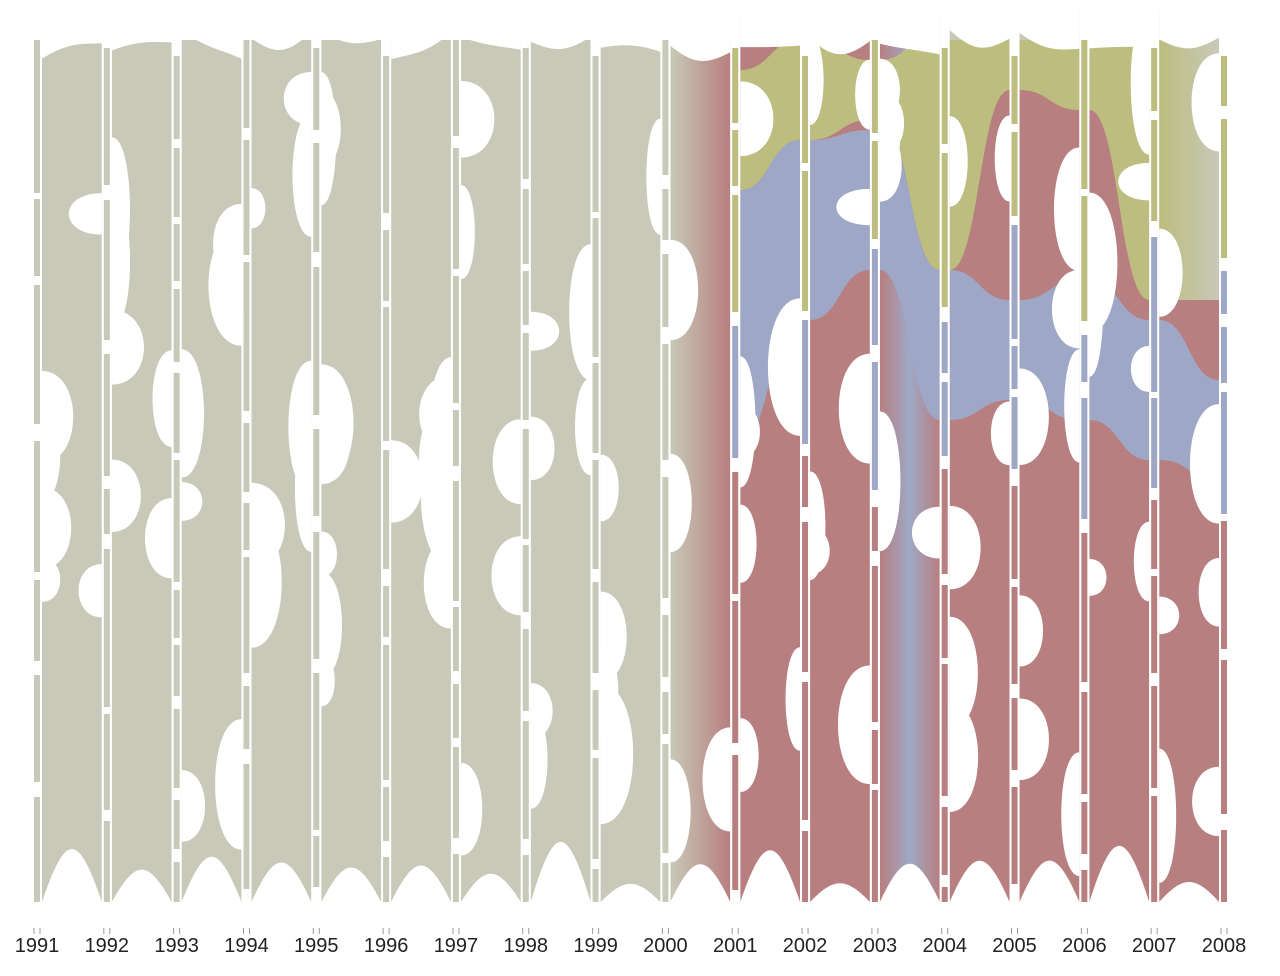 The width and height of the screenshot is (1280, 976). Describe the element at coordinates (805, 946) in the screenshot. I see `year-label-2002: 2002` at that location.